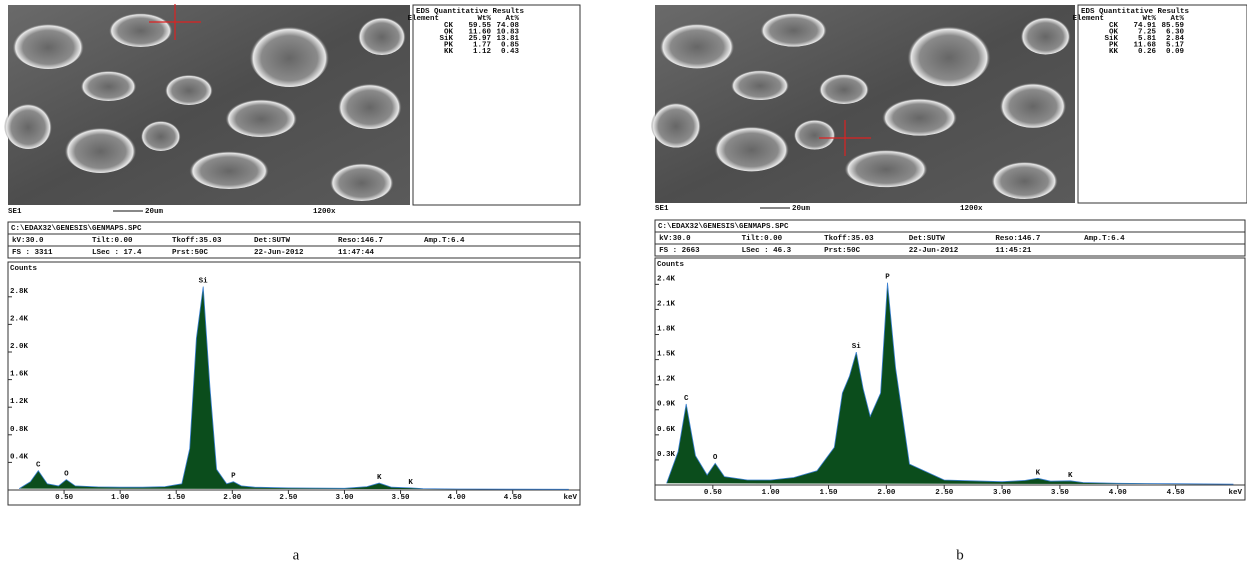  Describe the element at coordinates (1175, 39) in the screenshot. I see `results-cell: 2.84` at that location.